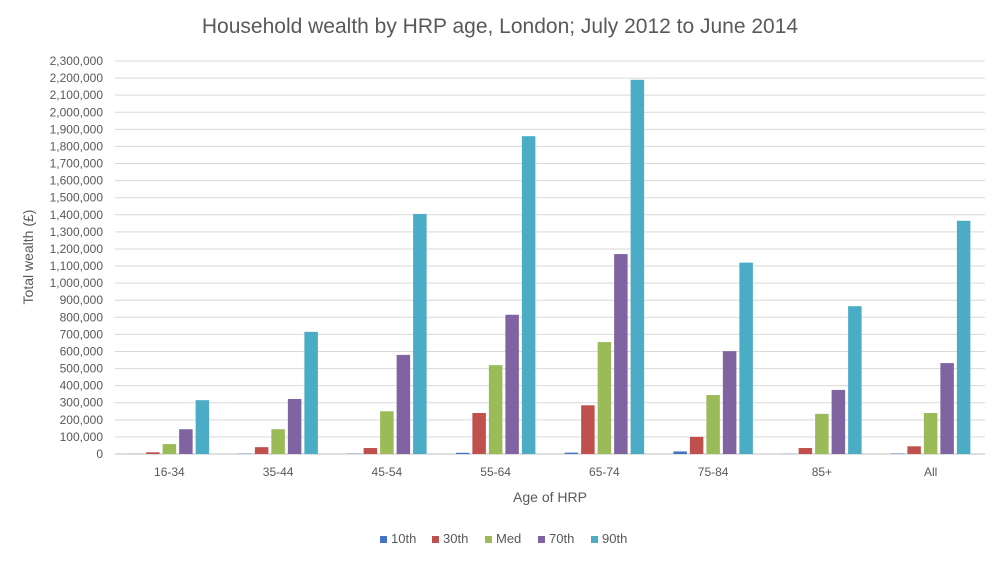  Describe the element at coordinates (435, 539) in the screenshot. I see `legend-swatch-30th` at that location.